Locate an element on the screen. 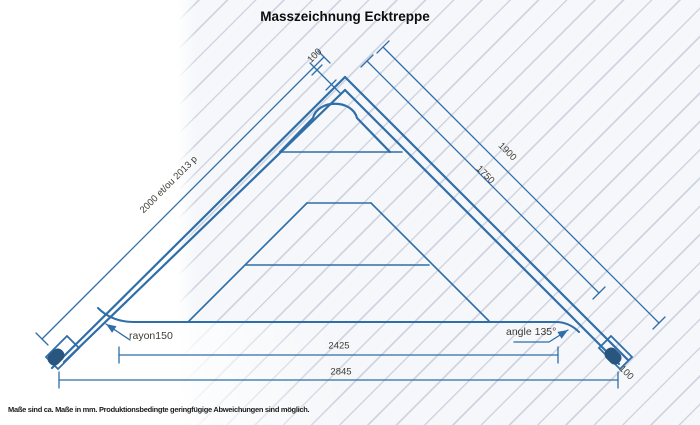  angle-arrowhead is located at coordinates (562, 334).